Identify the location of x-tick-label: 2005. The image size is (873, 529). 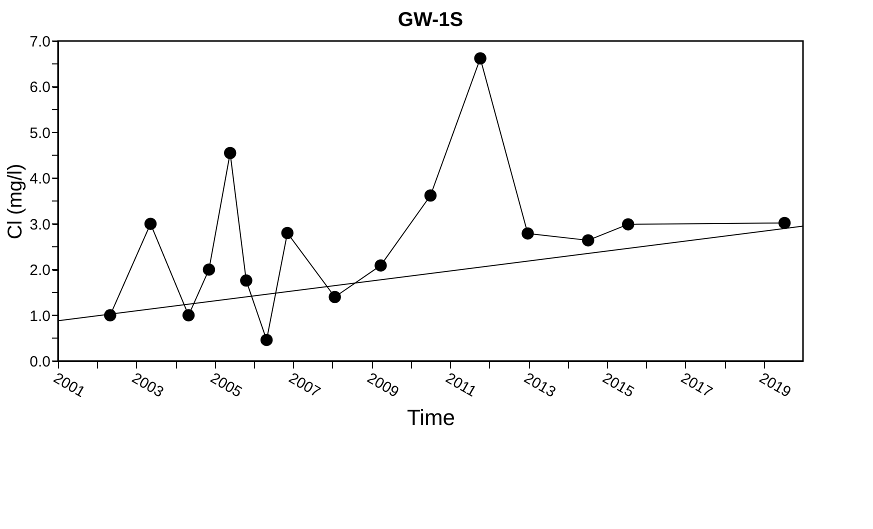
(226, 386).